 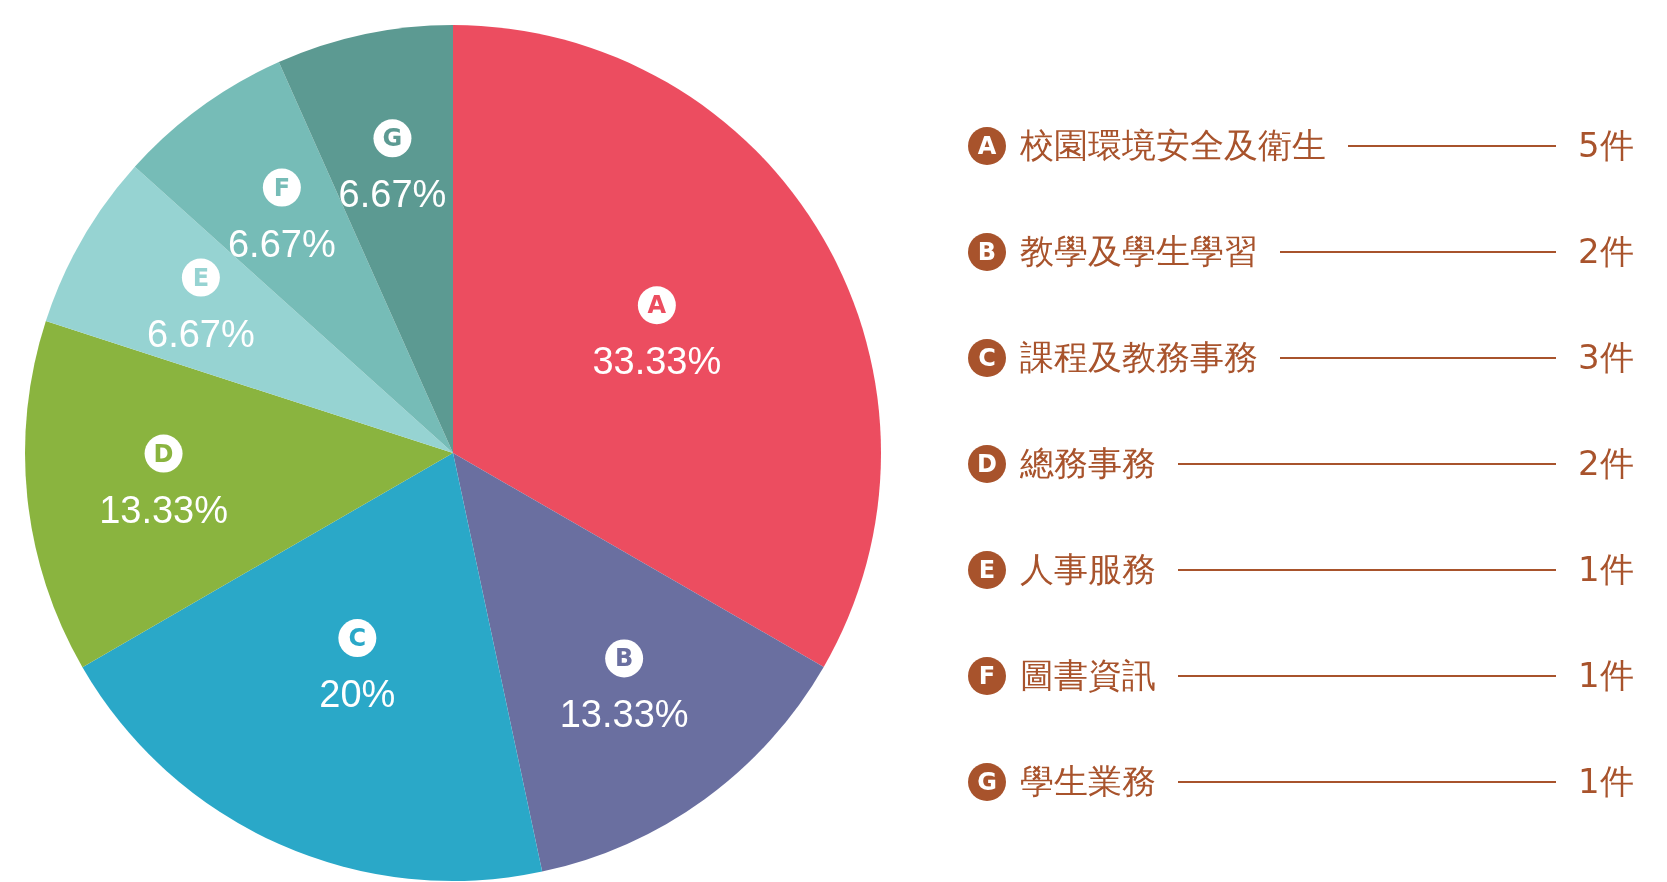 What do you see at coordinates (1139, 251) in the screenshot?
I see `text: 教學及學生學習` at bounding box center [1139, 251].